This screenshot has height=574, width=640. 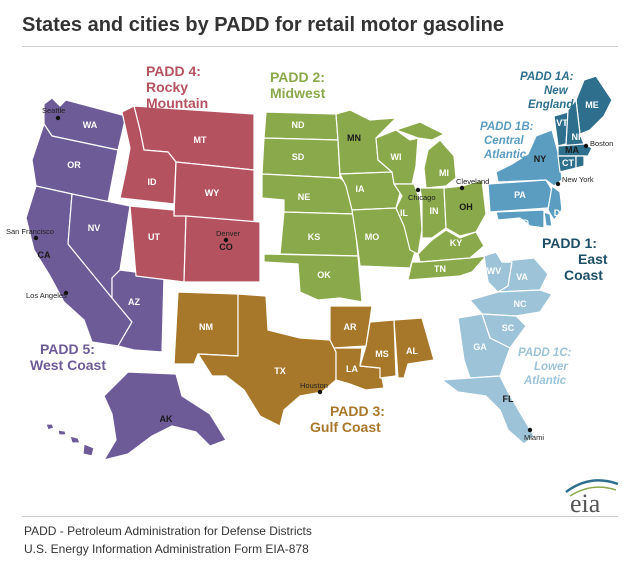 I want to click on state-label-tx: TX, so click(x=280, y=371).